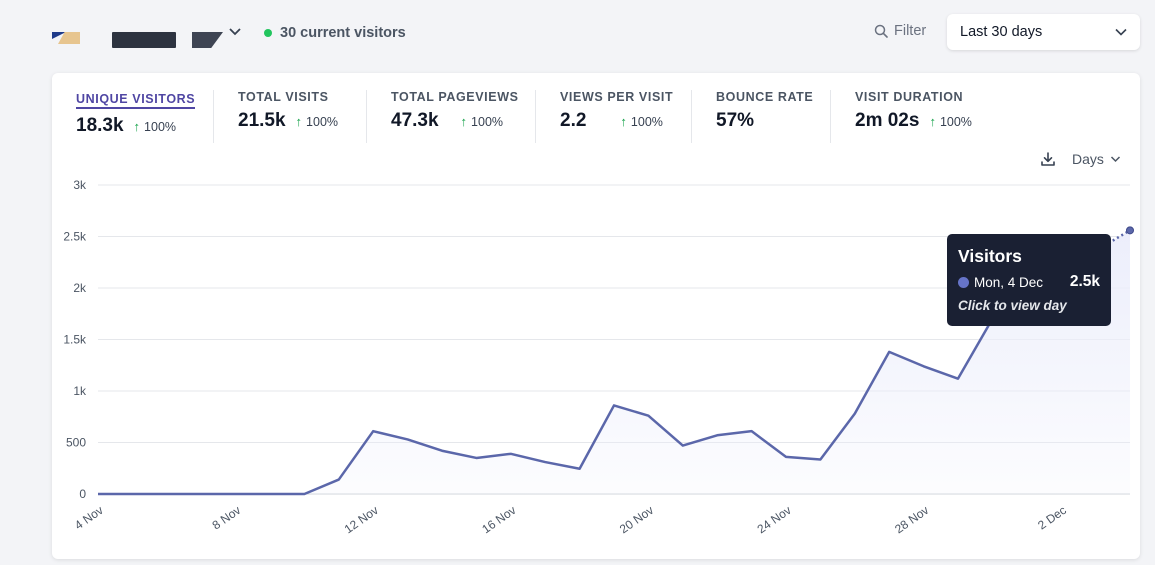  I want to click on x-tick-label: 28 Nov, so click(911, 519).